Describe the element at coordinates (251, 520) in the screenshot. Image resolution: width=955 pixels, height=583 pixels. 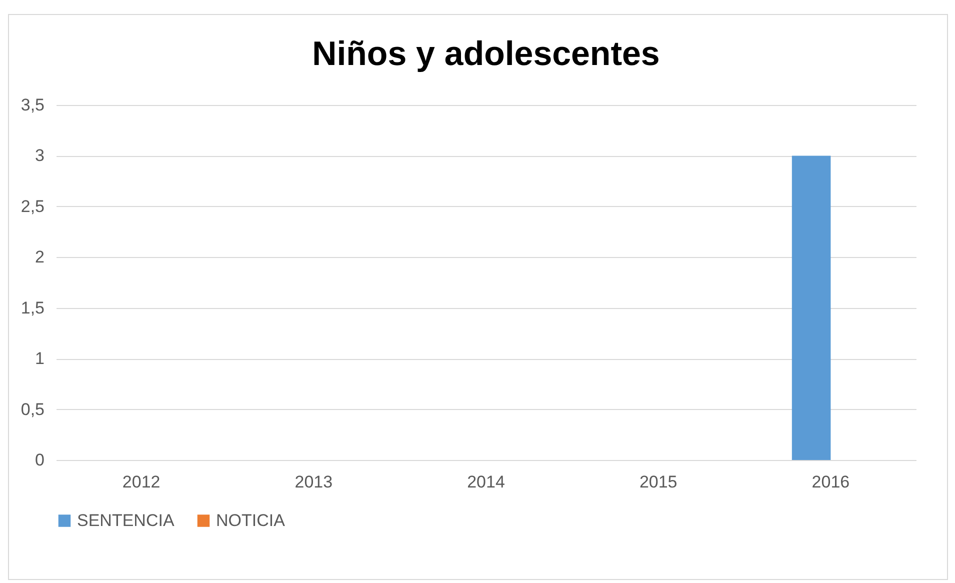
I see `legend-label: NOTICIA` at that location.